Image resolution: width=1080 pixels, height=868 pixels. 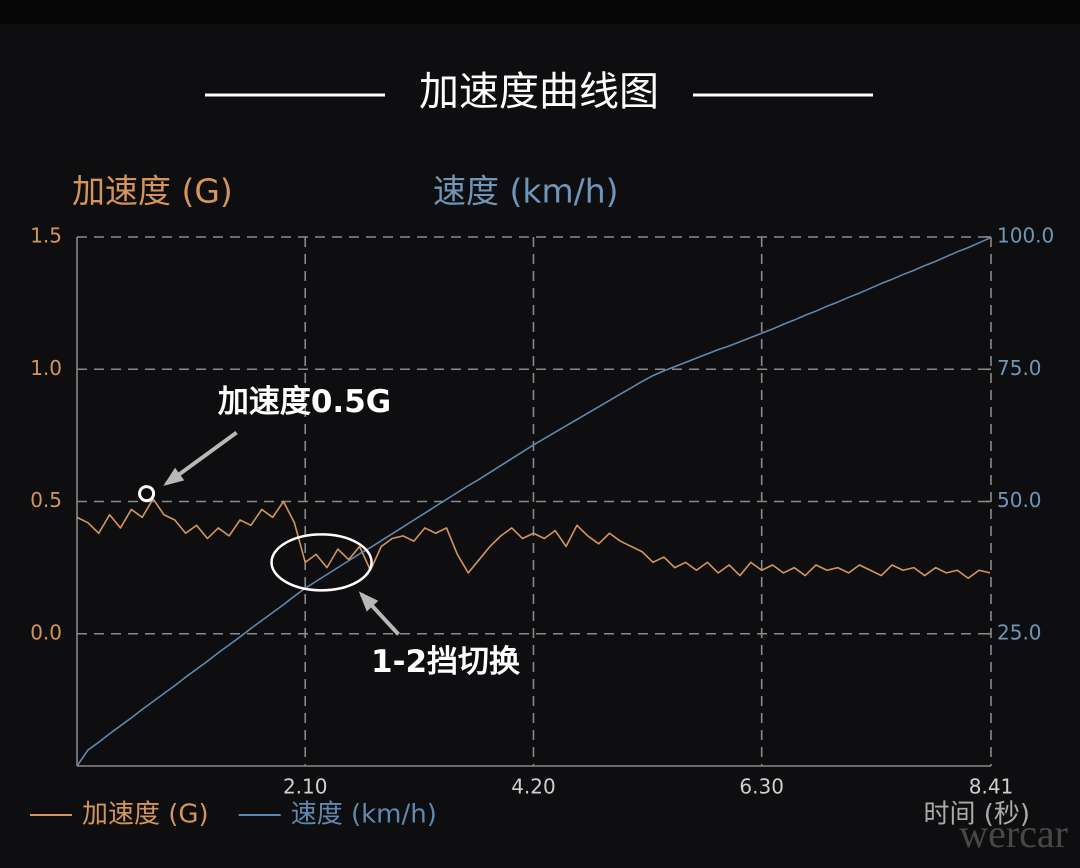 I want to click on top-bar, so click(x=540, y=12).